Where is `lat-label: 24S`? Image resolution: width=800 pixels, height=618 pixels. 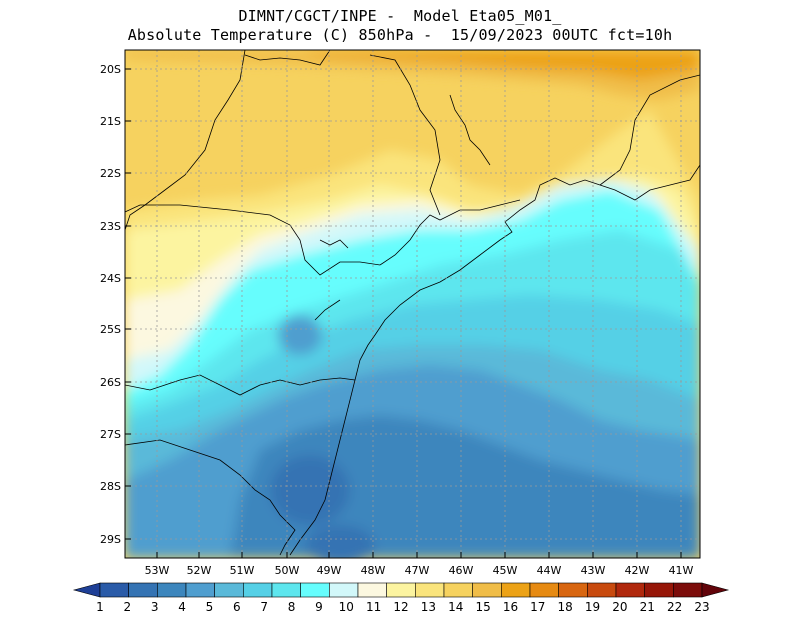
lat-label: 24S is located at coordinates (110, 278).